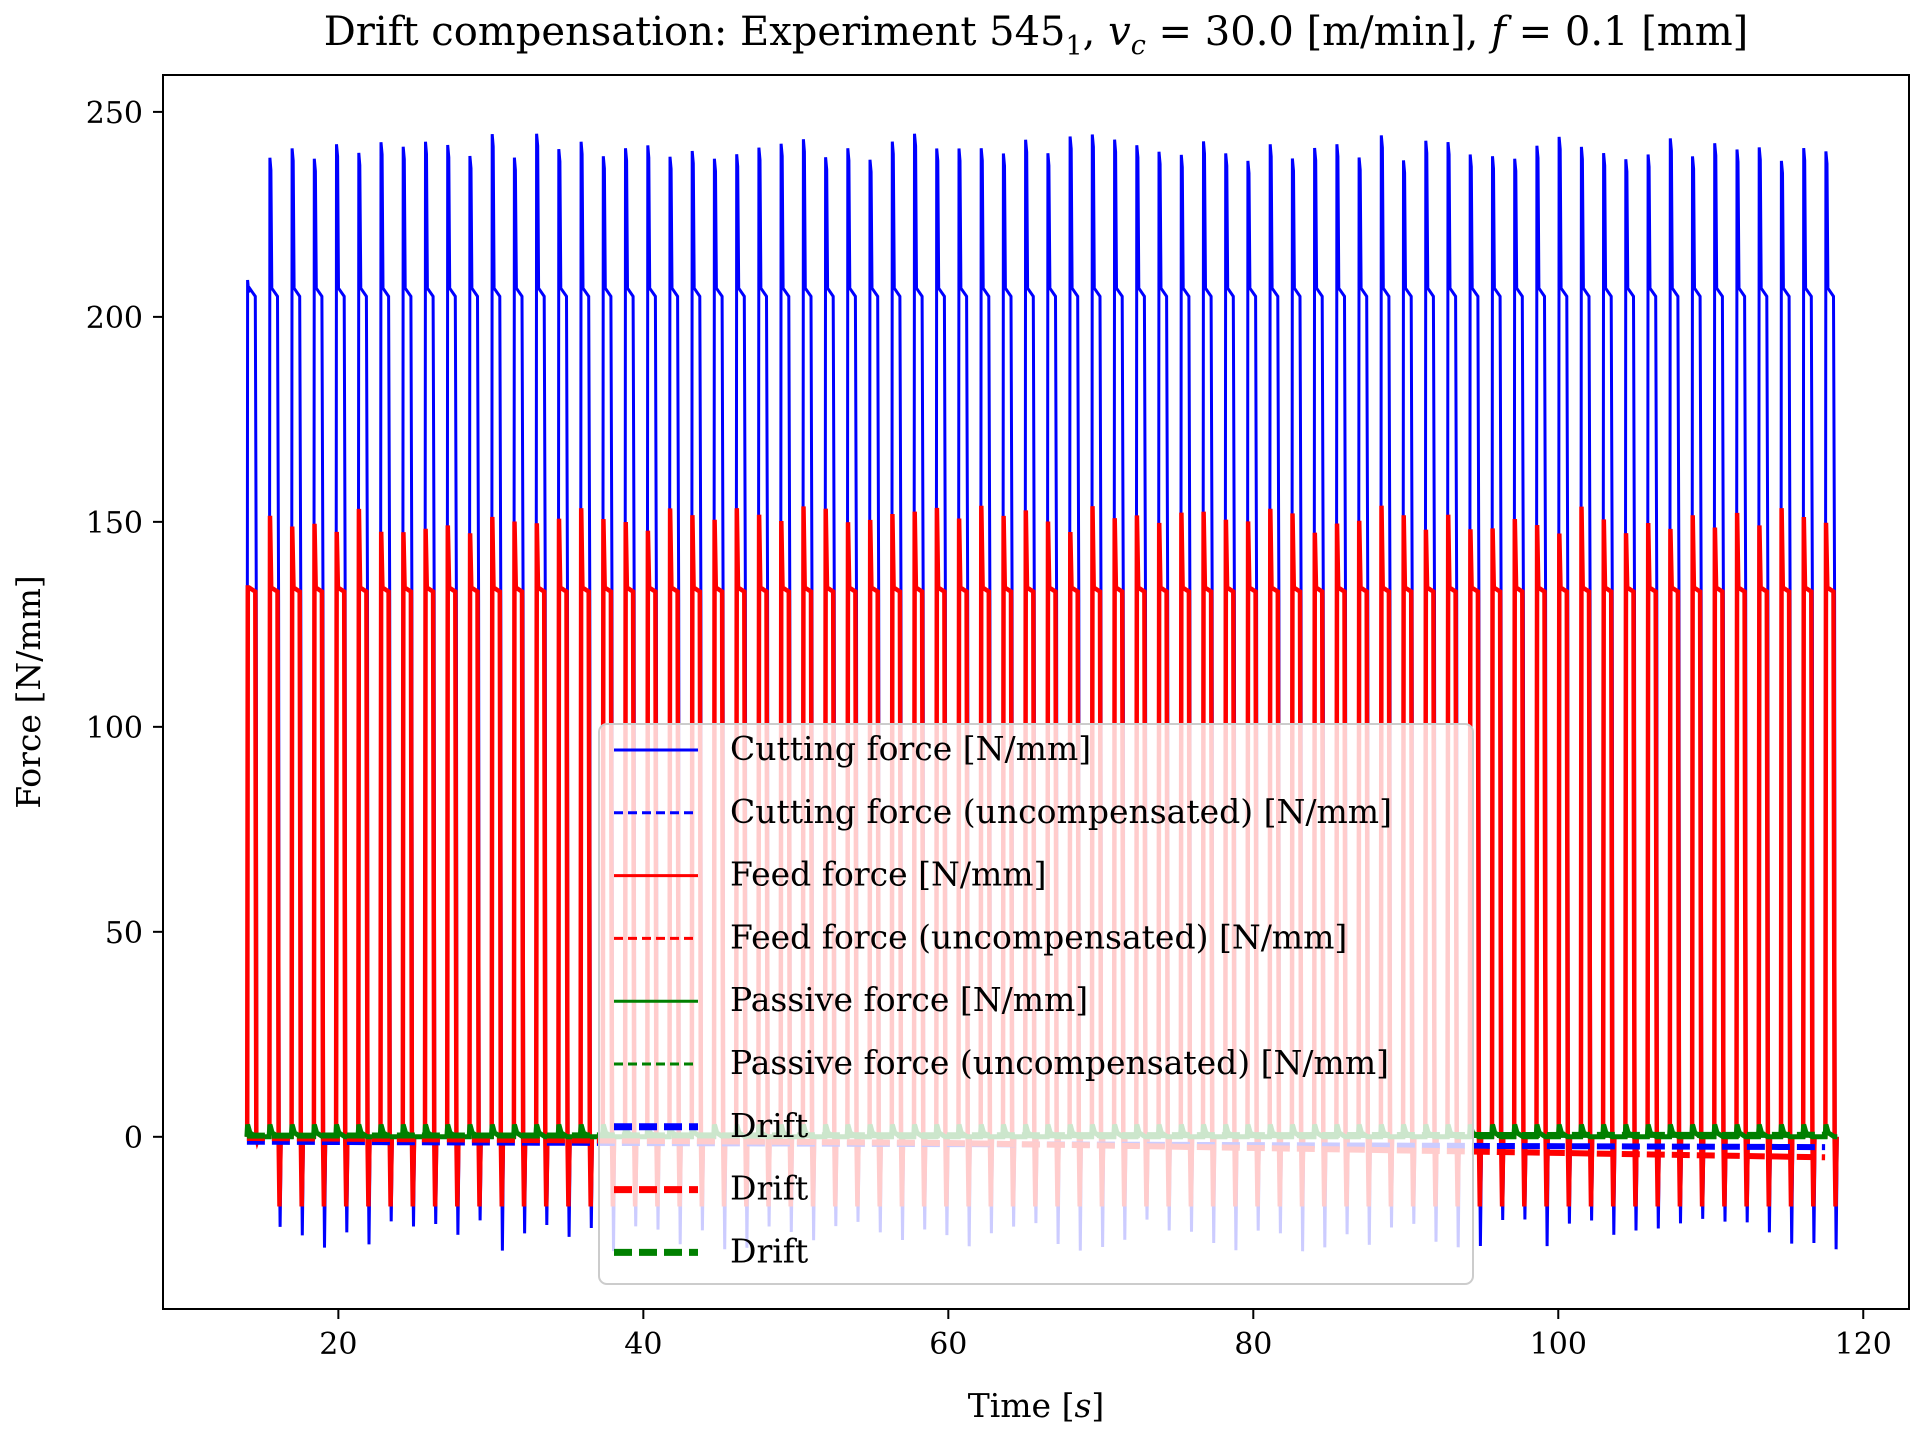 This screenshot has height=1445, width=1920. What do you see at coordinates (1558, 1344) in the screenshot?
I see `x-tick-label: 100` at bounding box center [1558, 1344].